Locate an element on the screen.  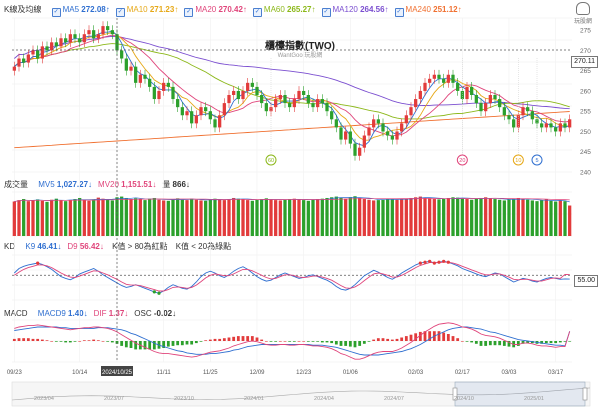
ma-marker-label: 20 is located at coordinates (462, 161).